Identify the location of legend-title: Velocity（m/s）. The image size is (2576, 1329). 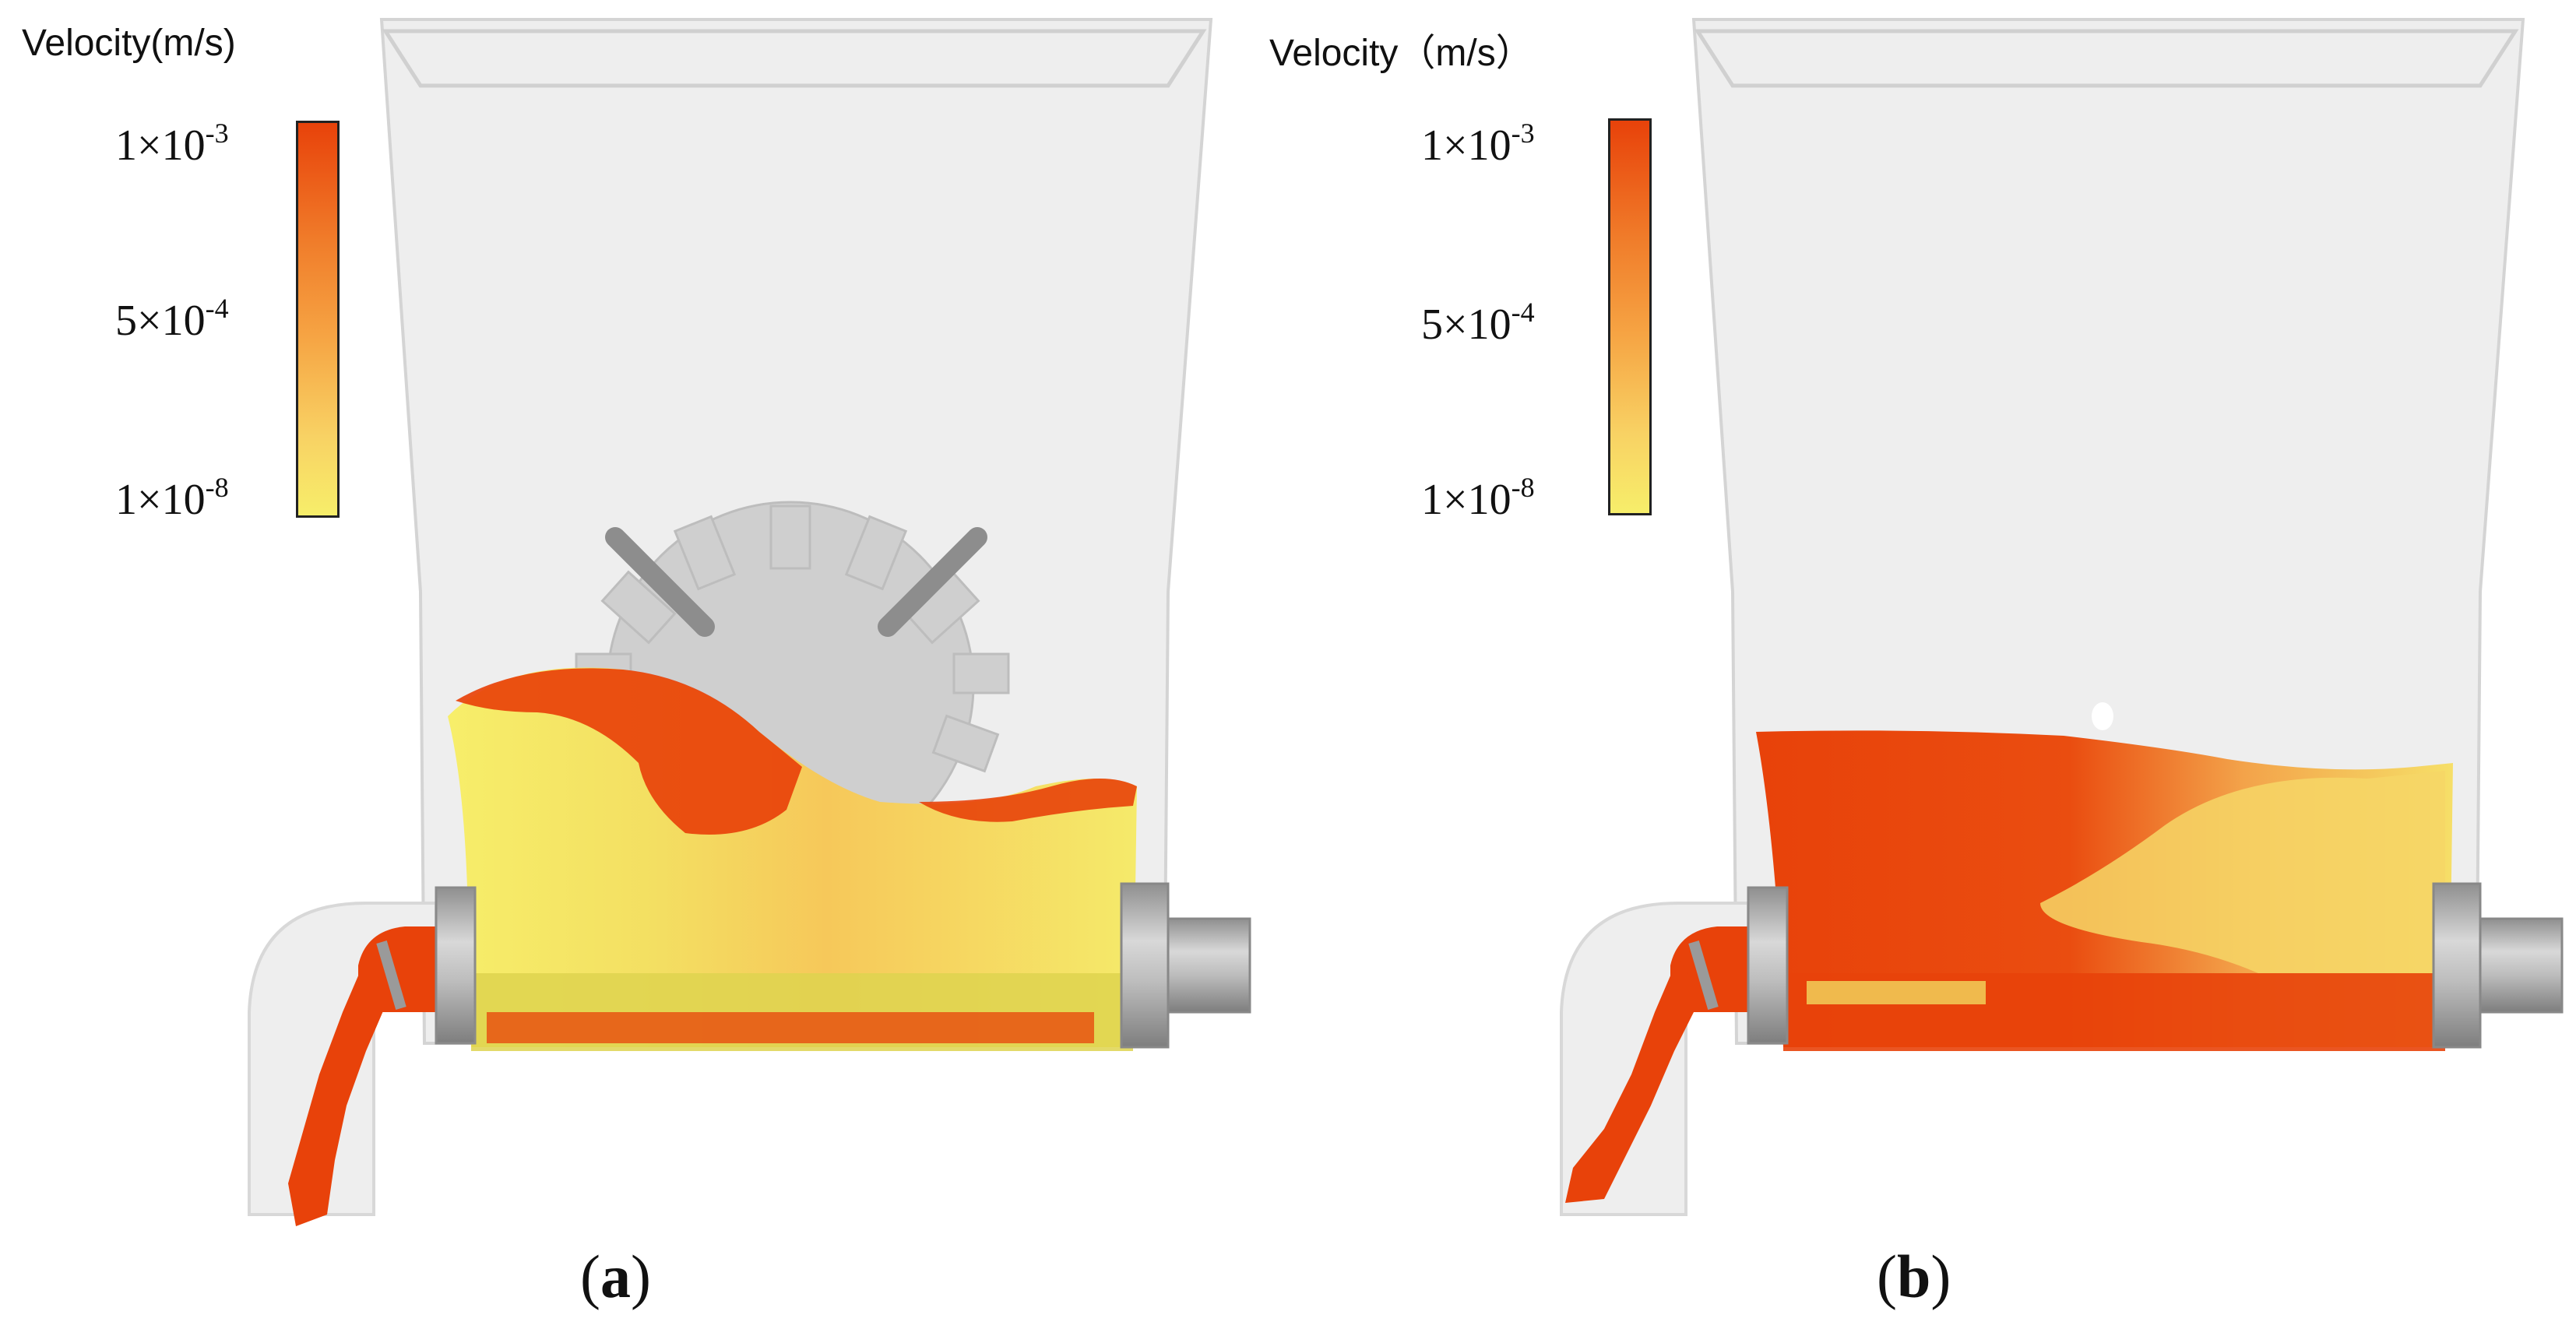
(1401, 54).